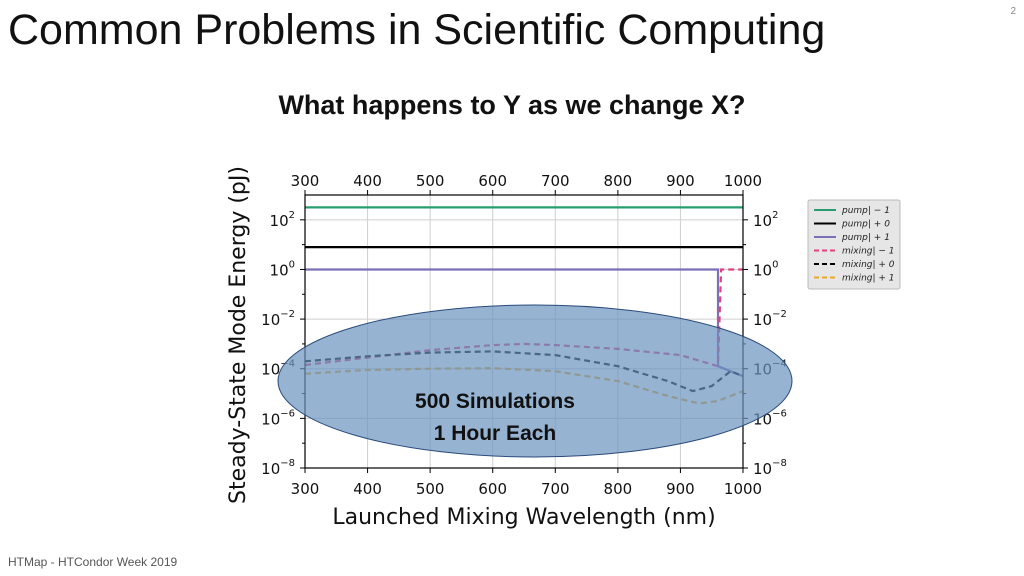 The height and width of the screenshot is (576, 1024). I want to click on x-tick-label-bottom-900: 900, so click(680, 489).